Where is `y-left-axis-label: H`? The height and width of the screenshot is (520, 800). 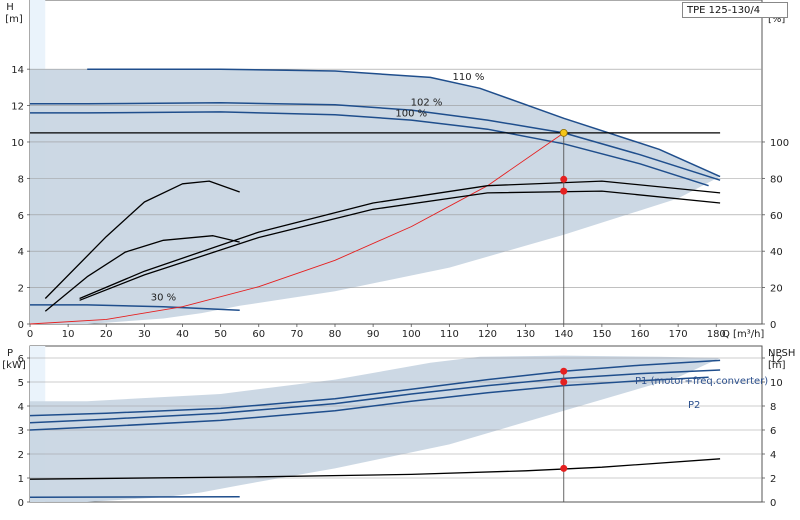
y-left-axis-label: H is located at coordinates (10, 7).